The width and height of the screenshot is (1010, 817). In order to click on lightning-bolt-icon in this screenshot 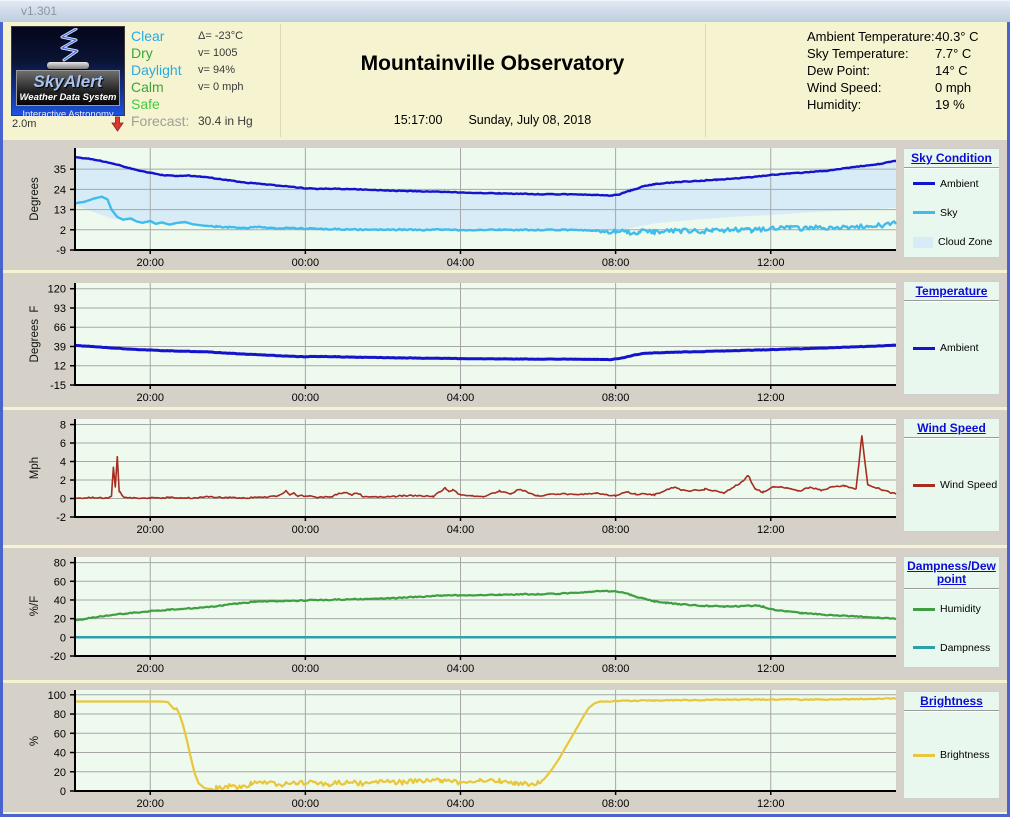, I will do `click(69, 45)`.